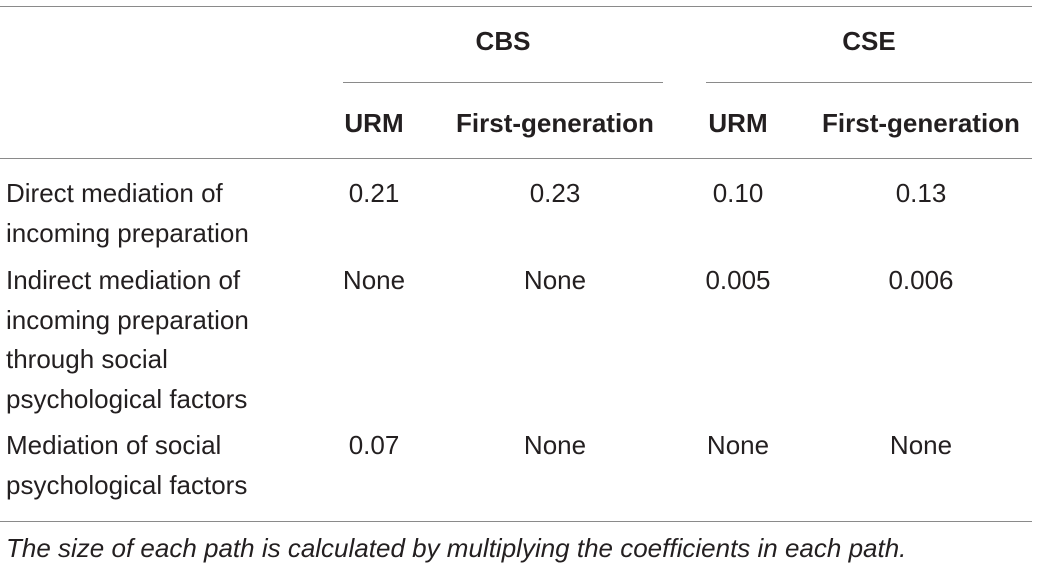  Describe the element at coordinates (87, 359) in the screenshot. I see `row-label-line: through social` at that location.